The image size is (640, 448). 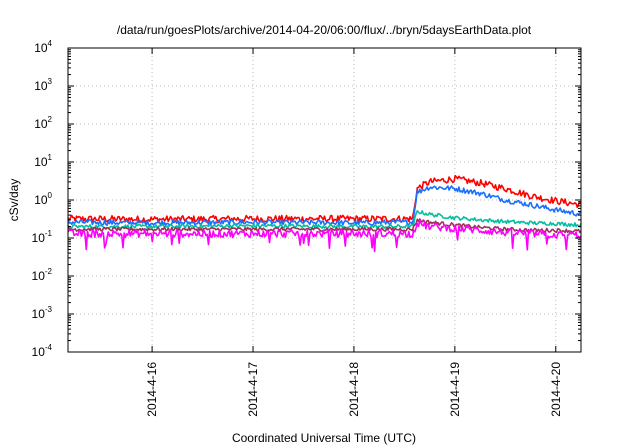 I want to click on y-tick-label: 10¹, so click(x=43, y=161).